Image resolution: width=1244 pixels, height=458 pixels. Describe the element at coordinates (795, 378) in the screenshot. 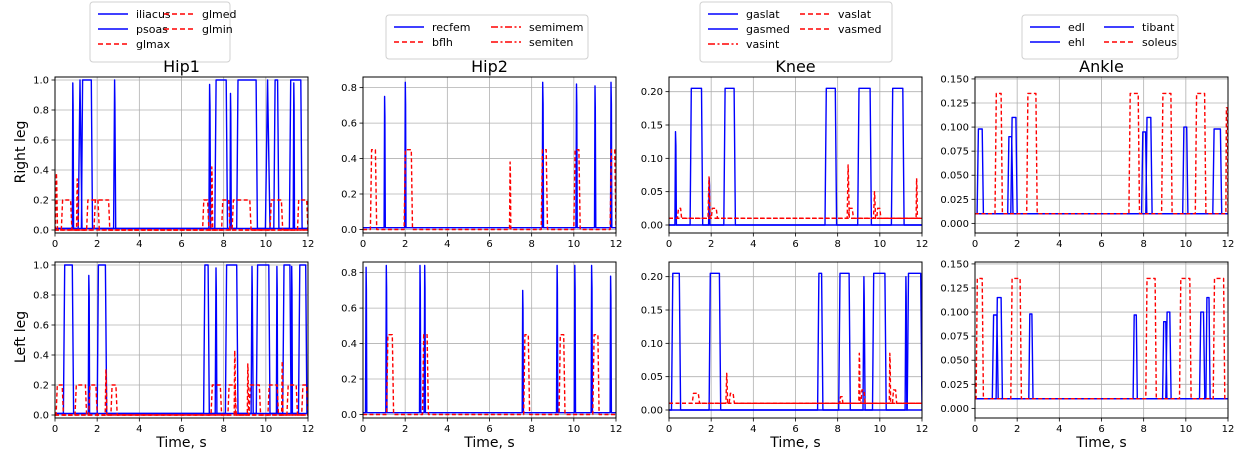

I see `series-line-vaslat` at that location.